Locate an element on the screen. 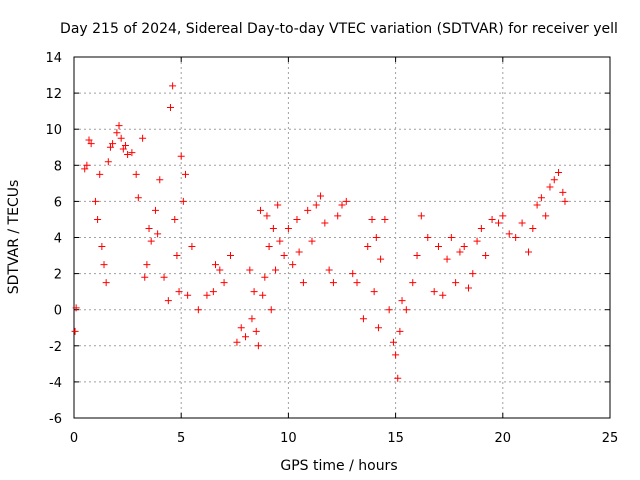 This screenshot has height=480, width=640. y-tick-label: 8 is located at coordinates (58, 166).